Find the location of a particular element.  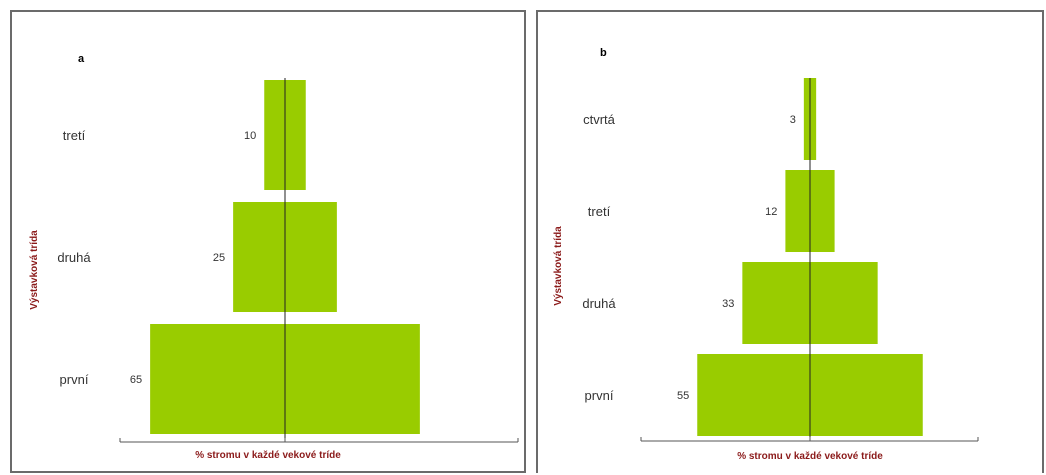

y-axis-label-b: Výstavková trída is located at coordinates (558, 266).